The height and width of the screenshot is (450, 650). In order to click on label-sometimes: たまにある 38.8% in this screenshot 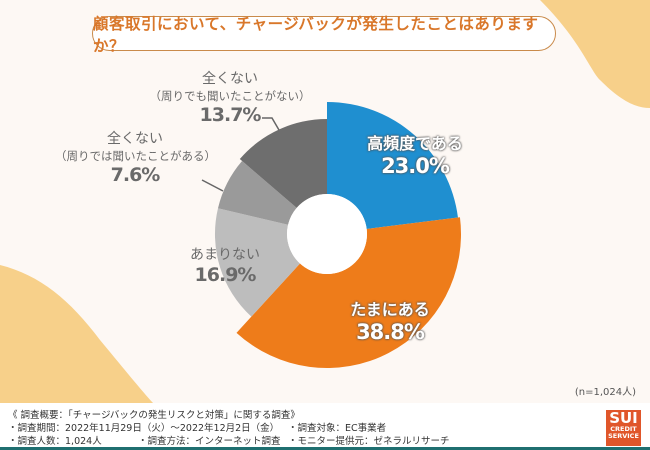, I will do `click(390, 320)`.